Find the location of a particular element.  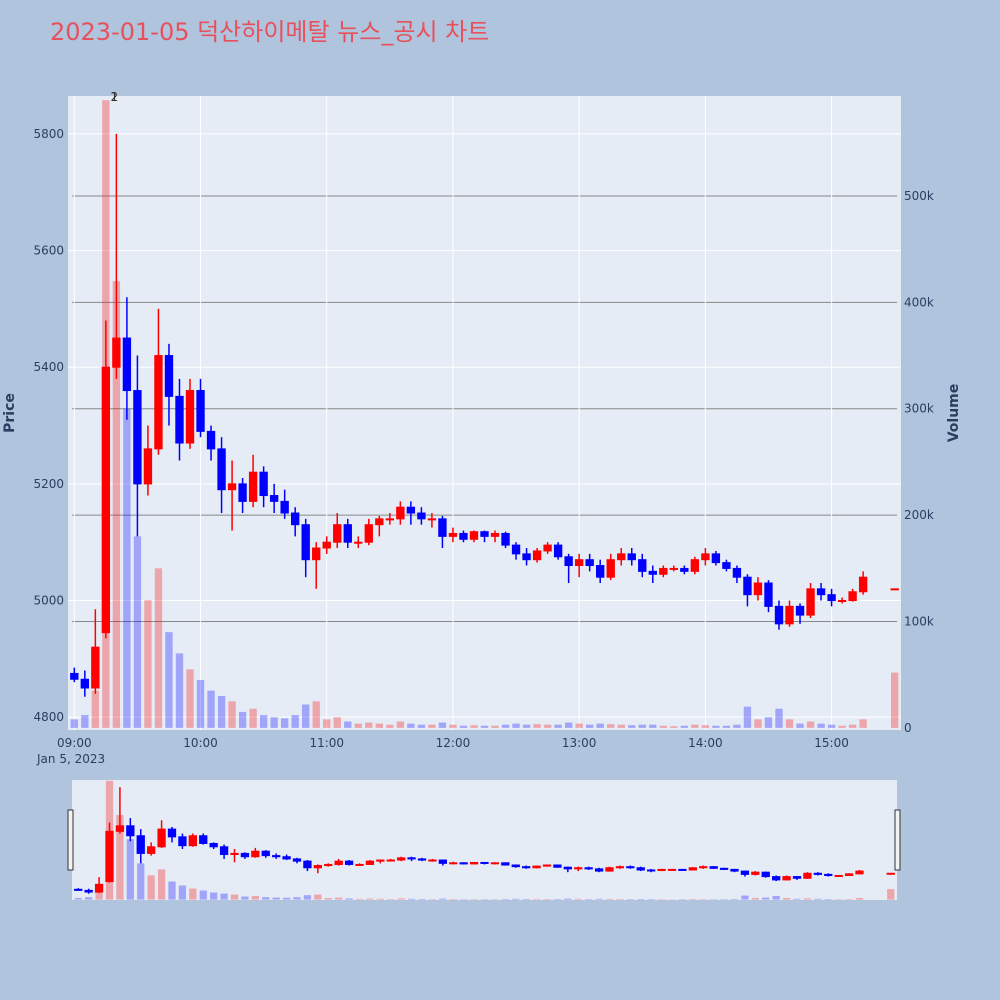

range-handle-left is located at coordinates (70, 840).